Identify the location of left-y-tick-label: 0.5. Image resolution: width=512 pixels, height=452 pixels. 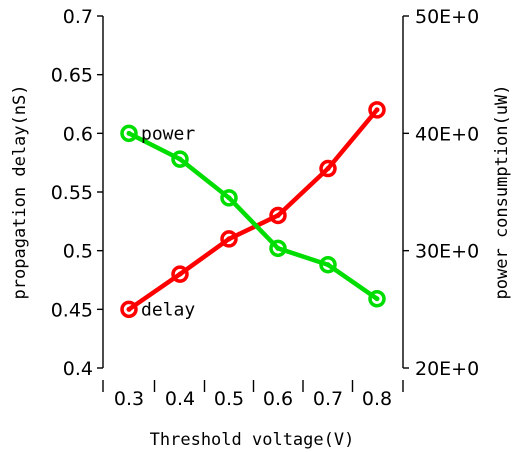
(78, 252).